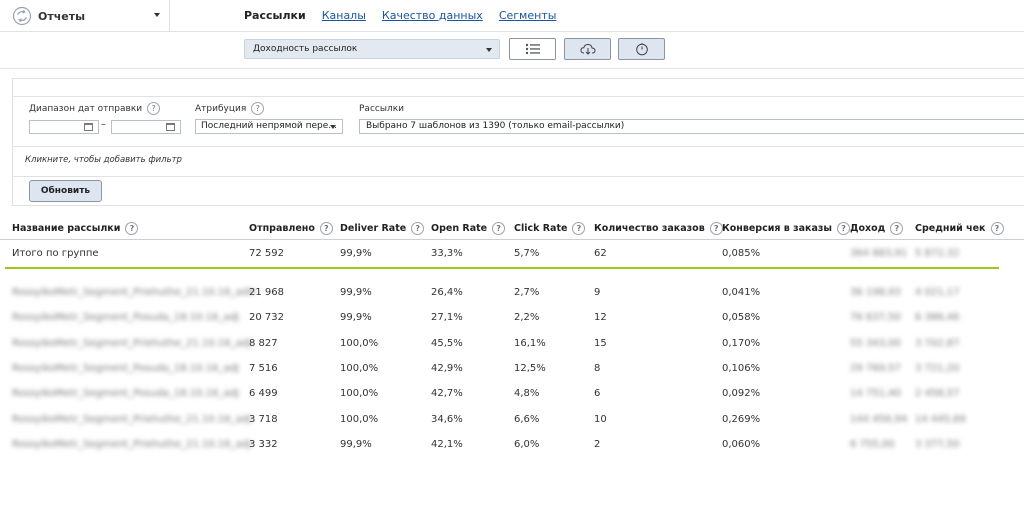 Image resolution: width=1024 pixels, height=521 pixels. I want to click on col-header-label: Количество заказов, so click(649, 228).